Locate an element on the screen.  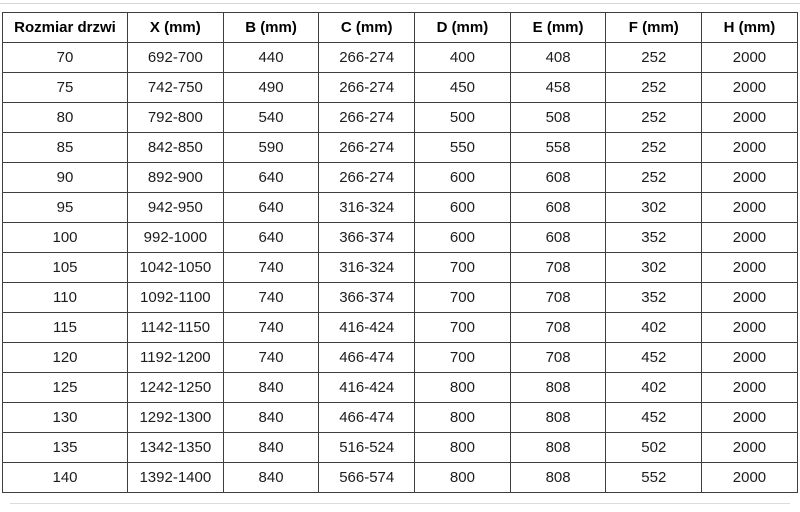
table-cell: 1092-1100 is located at coordinates (175, 297).